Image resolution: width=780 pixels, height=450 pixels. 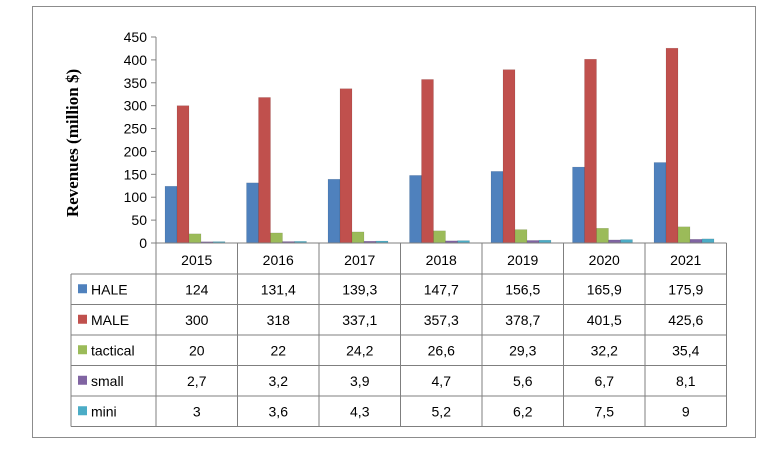 What do you see at coordinates (509, 156) in the screenshot?
I see `bar-male-2019` at bounding box center [509, 156].